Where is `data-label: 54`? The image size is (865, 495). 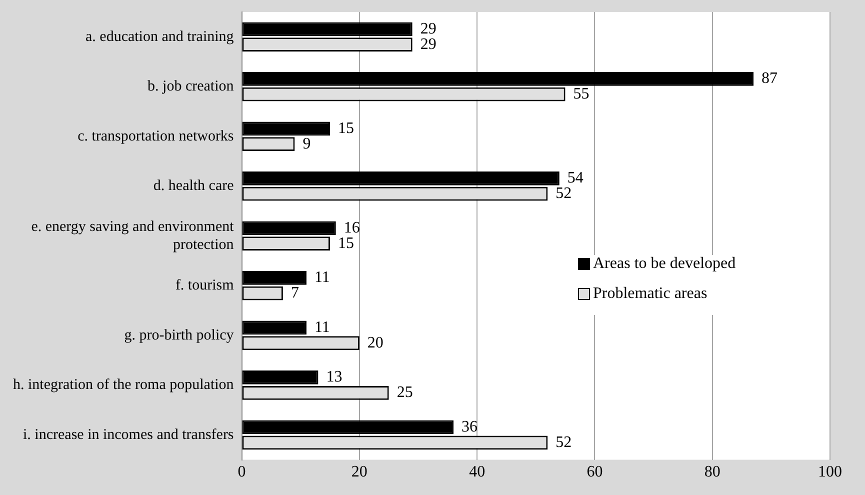 data-label: 54 is located at coordinates (575, 178).